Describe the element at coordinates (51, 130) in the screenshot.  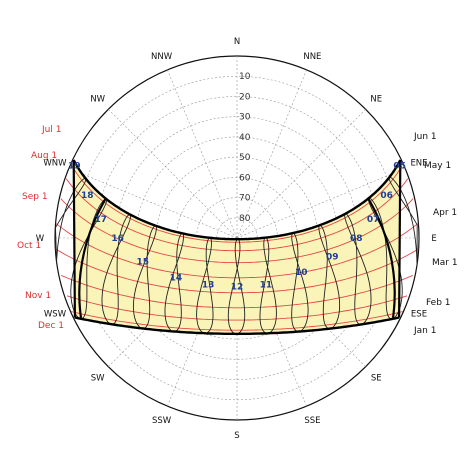
I see `month-label: Jul 1` at that location.